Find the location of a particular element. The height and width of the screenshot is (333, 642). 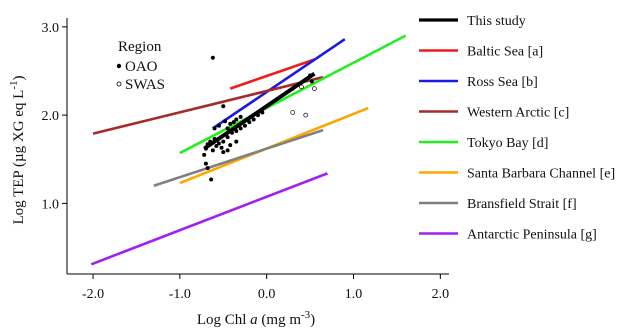

legend-label: Tokyo Bay [d] is located at coordinates (507, 143).